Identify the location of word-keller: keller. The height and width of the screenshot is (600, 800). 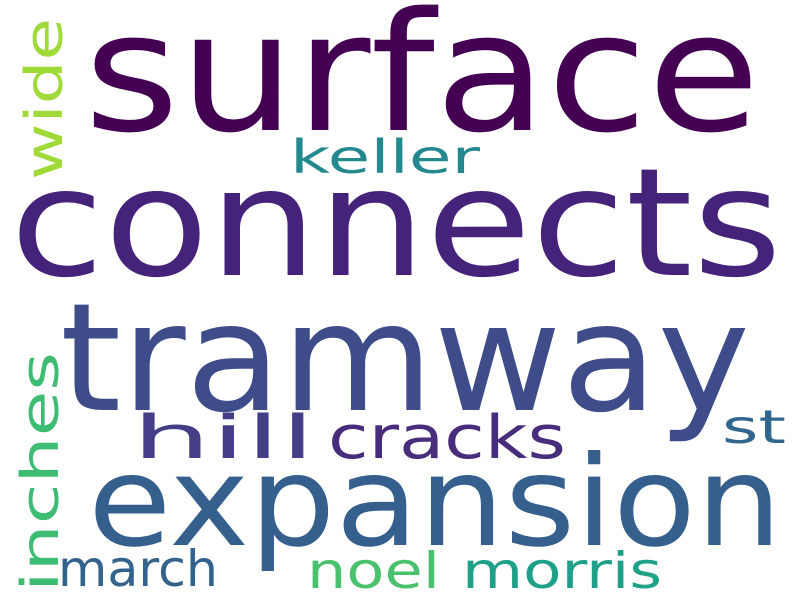
(385, 157).